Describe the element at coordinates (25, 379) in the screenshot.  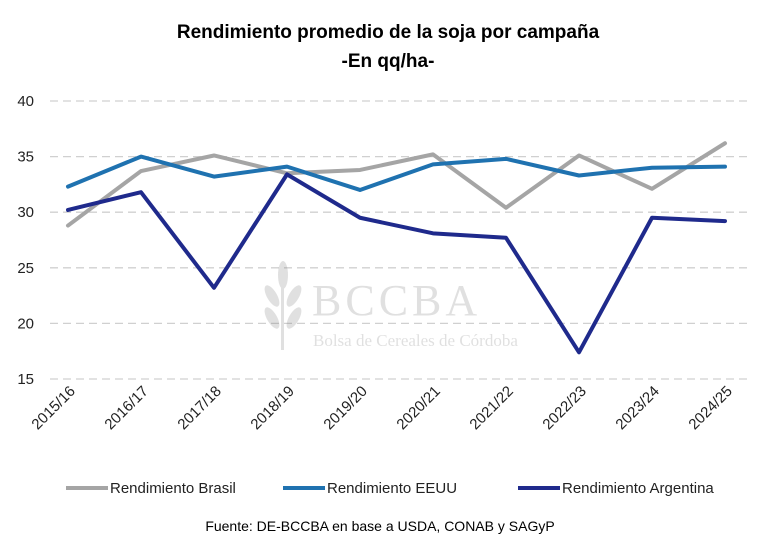
I see `y-tick-label: 15` at that location.